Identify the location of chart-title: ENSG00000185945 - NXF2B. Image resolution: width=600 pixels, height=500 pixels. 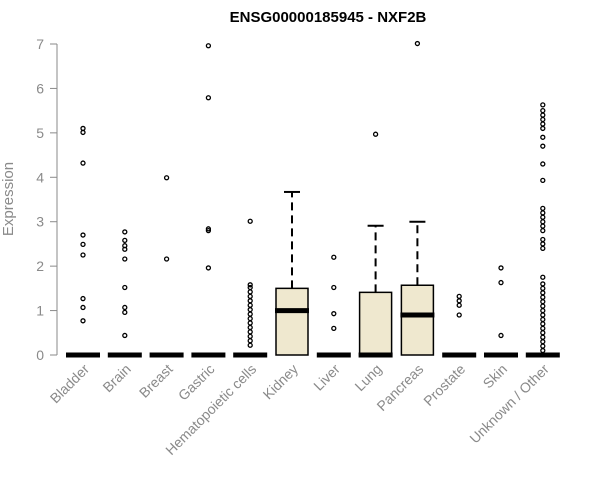
(328, 17).